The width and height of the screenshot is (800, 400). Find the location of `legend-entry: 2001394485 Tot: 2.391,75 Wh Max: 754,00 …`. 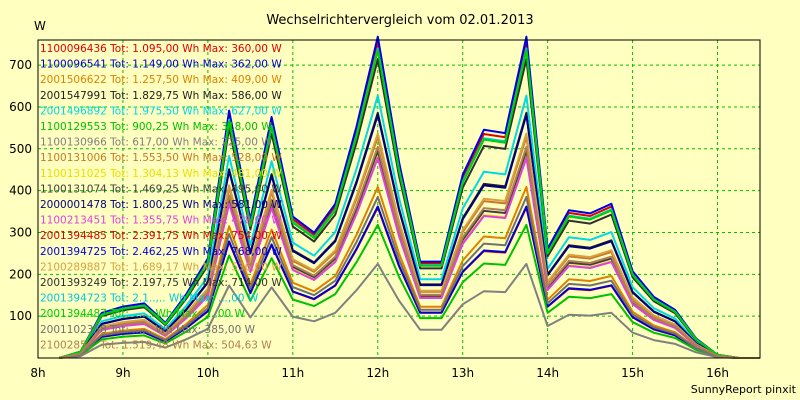

legend-entry: 2001394485 Tot: 2.391,75 Wh Max: 754,00 … is located at coordinates (161, 236).